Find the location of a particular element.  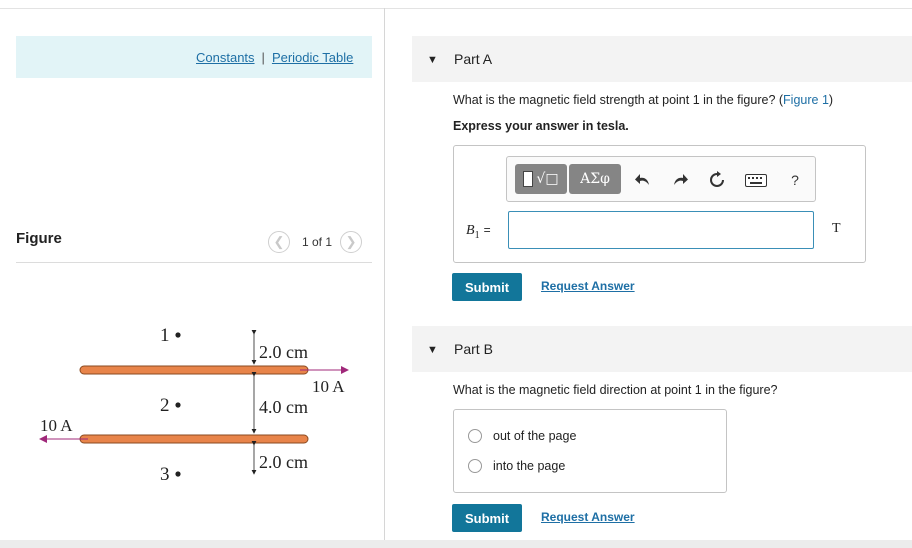

variable-label: B1 = is located at coordinates (478, 232).